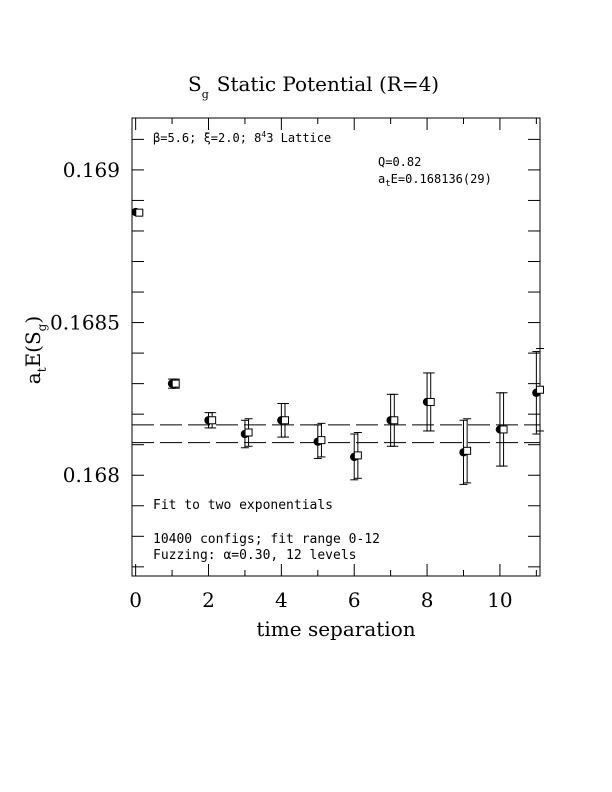 The height and width of the screenshot is (792, 612). What do you see at coordinates (195, 84) in the screenshot?
I see `title-main: S` at bounding box center [195, 84].